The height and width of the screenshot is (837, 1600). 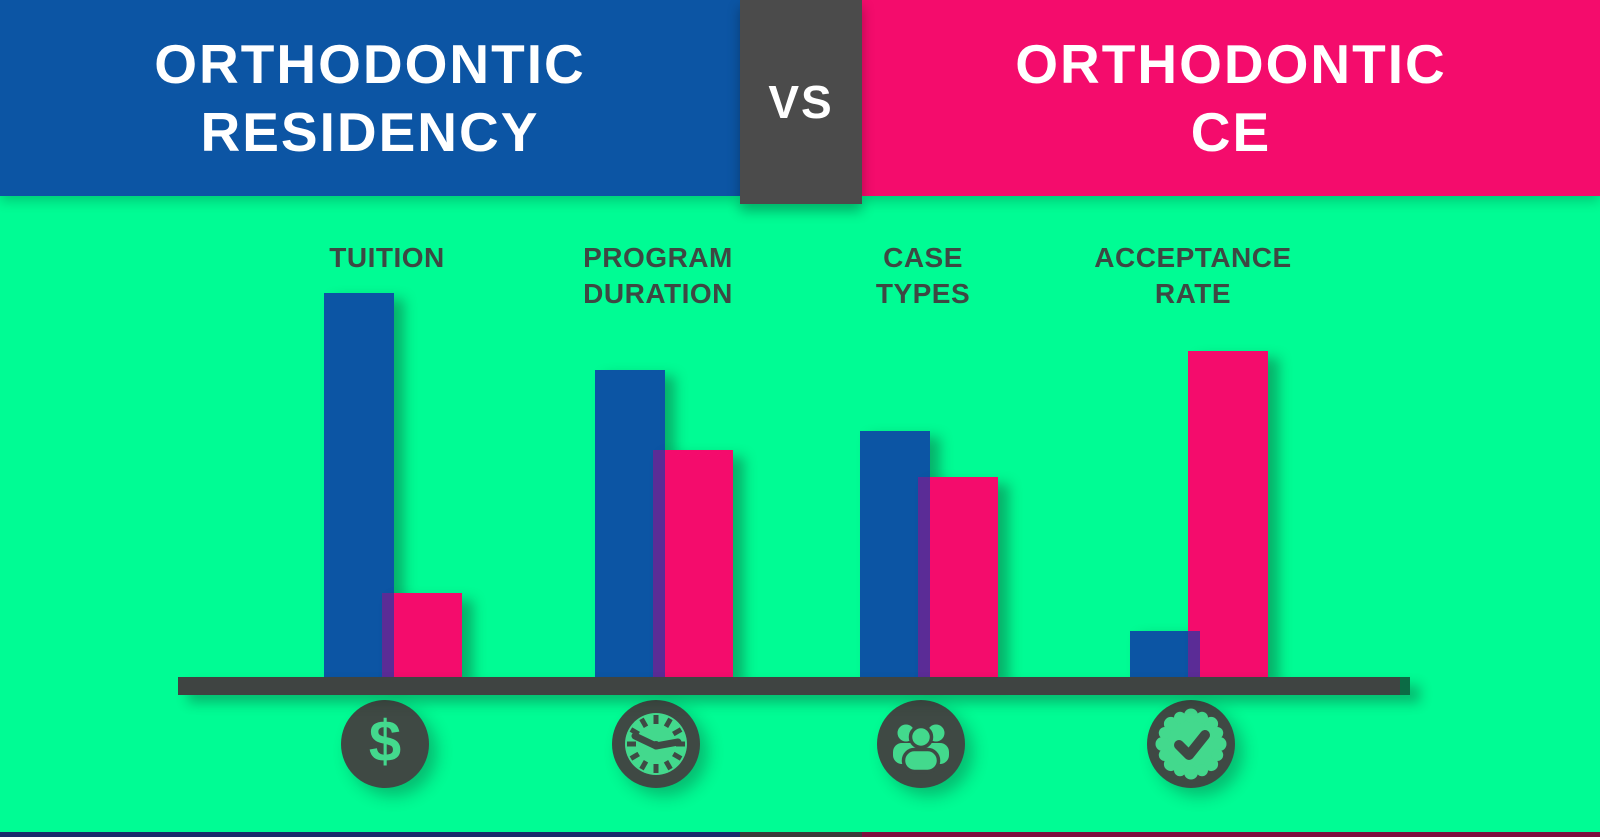 I want to click on ce-header-banner: ORTHODONTIC CE, so click(x=1231, y=98).